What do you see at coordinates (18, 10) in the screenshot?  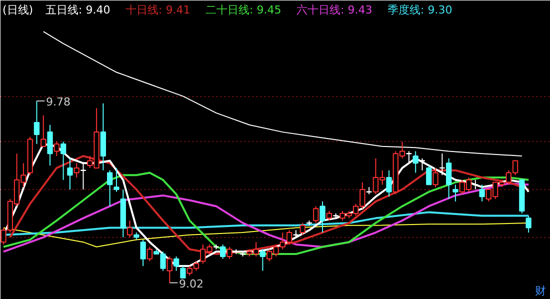 I see `chart-title: (日线)` at bounding box center [18, 10].